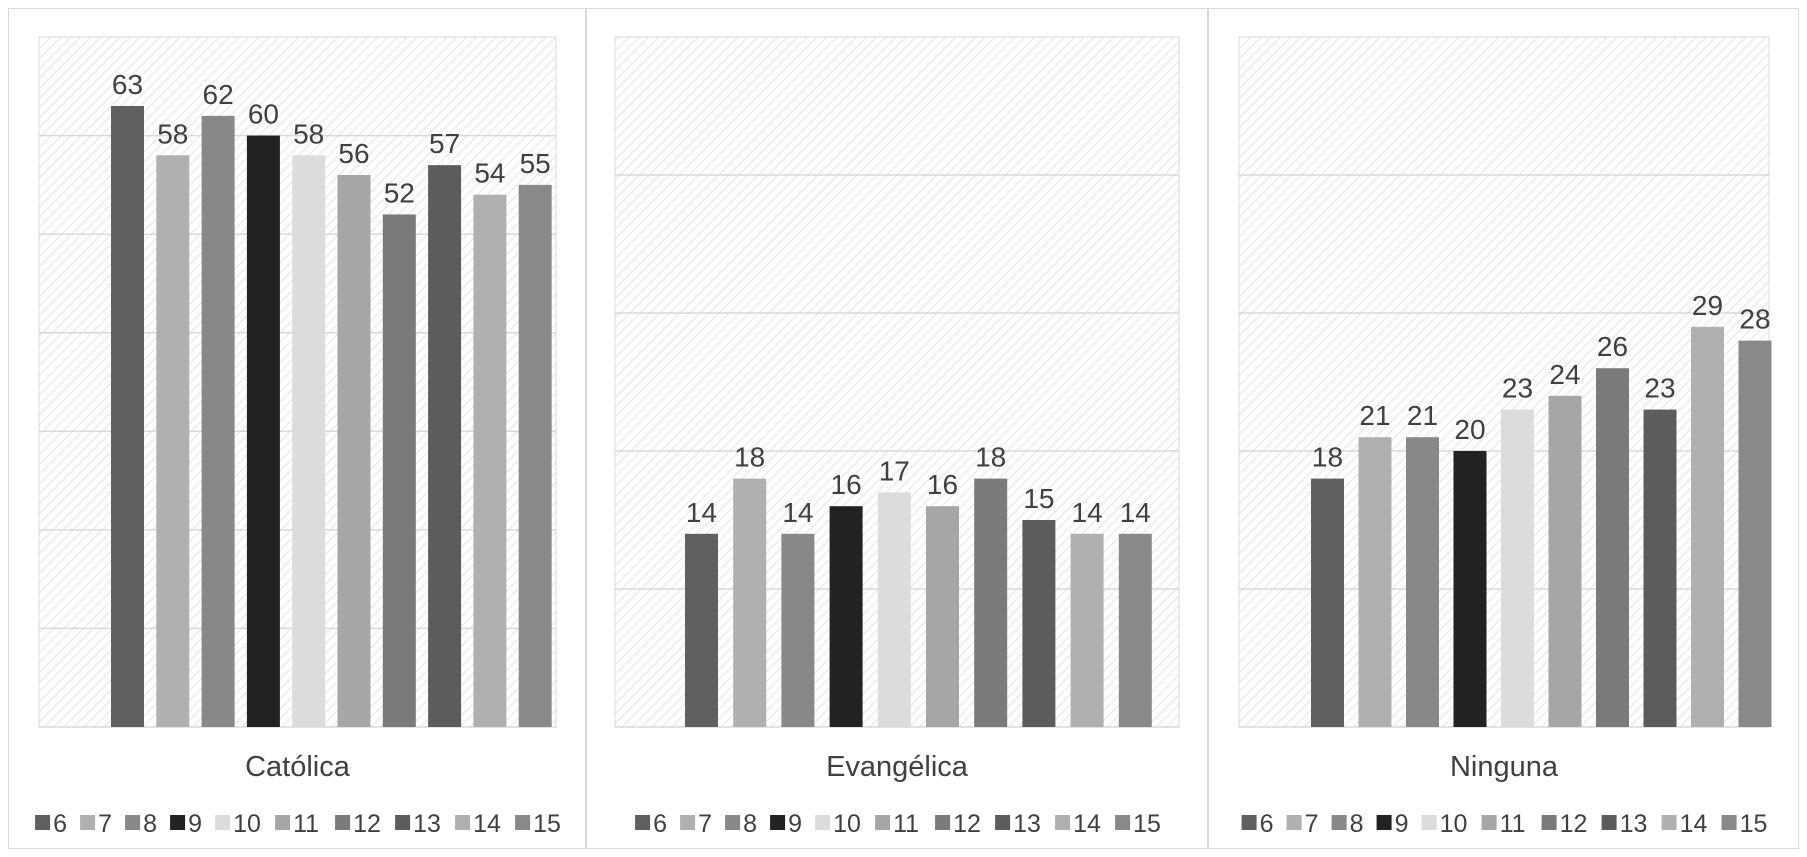 The width and height of the screenshot is (1807, 857). I want to click on data-label-10: 23, so click(1517, 388).